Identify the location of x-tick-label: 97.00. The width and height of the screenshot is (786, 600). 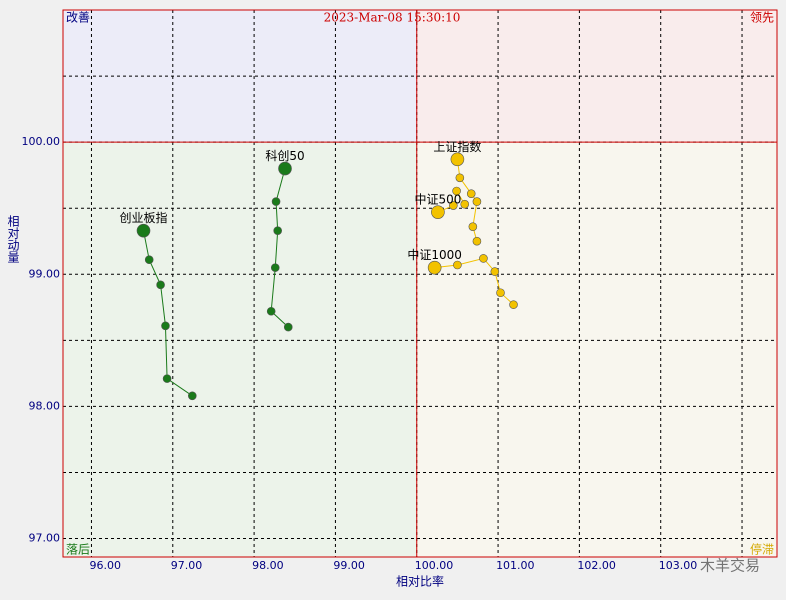
(187, 565).